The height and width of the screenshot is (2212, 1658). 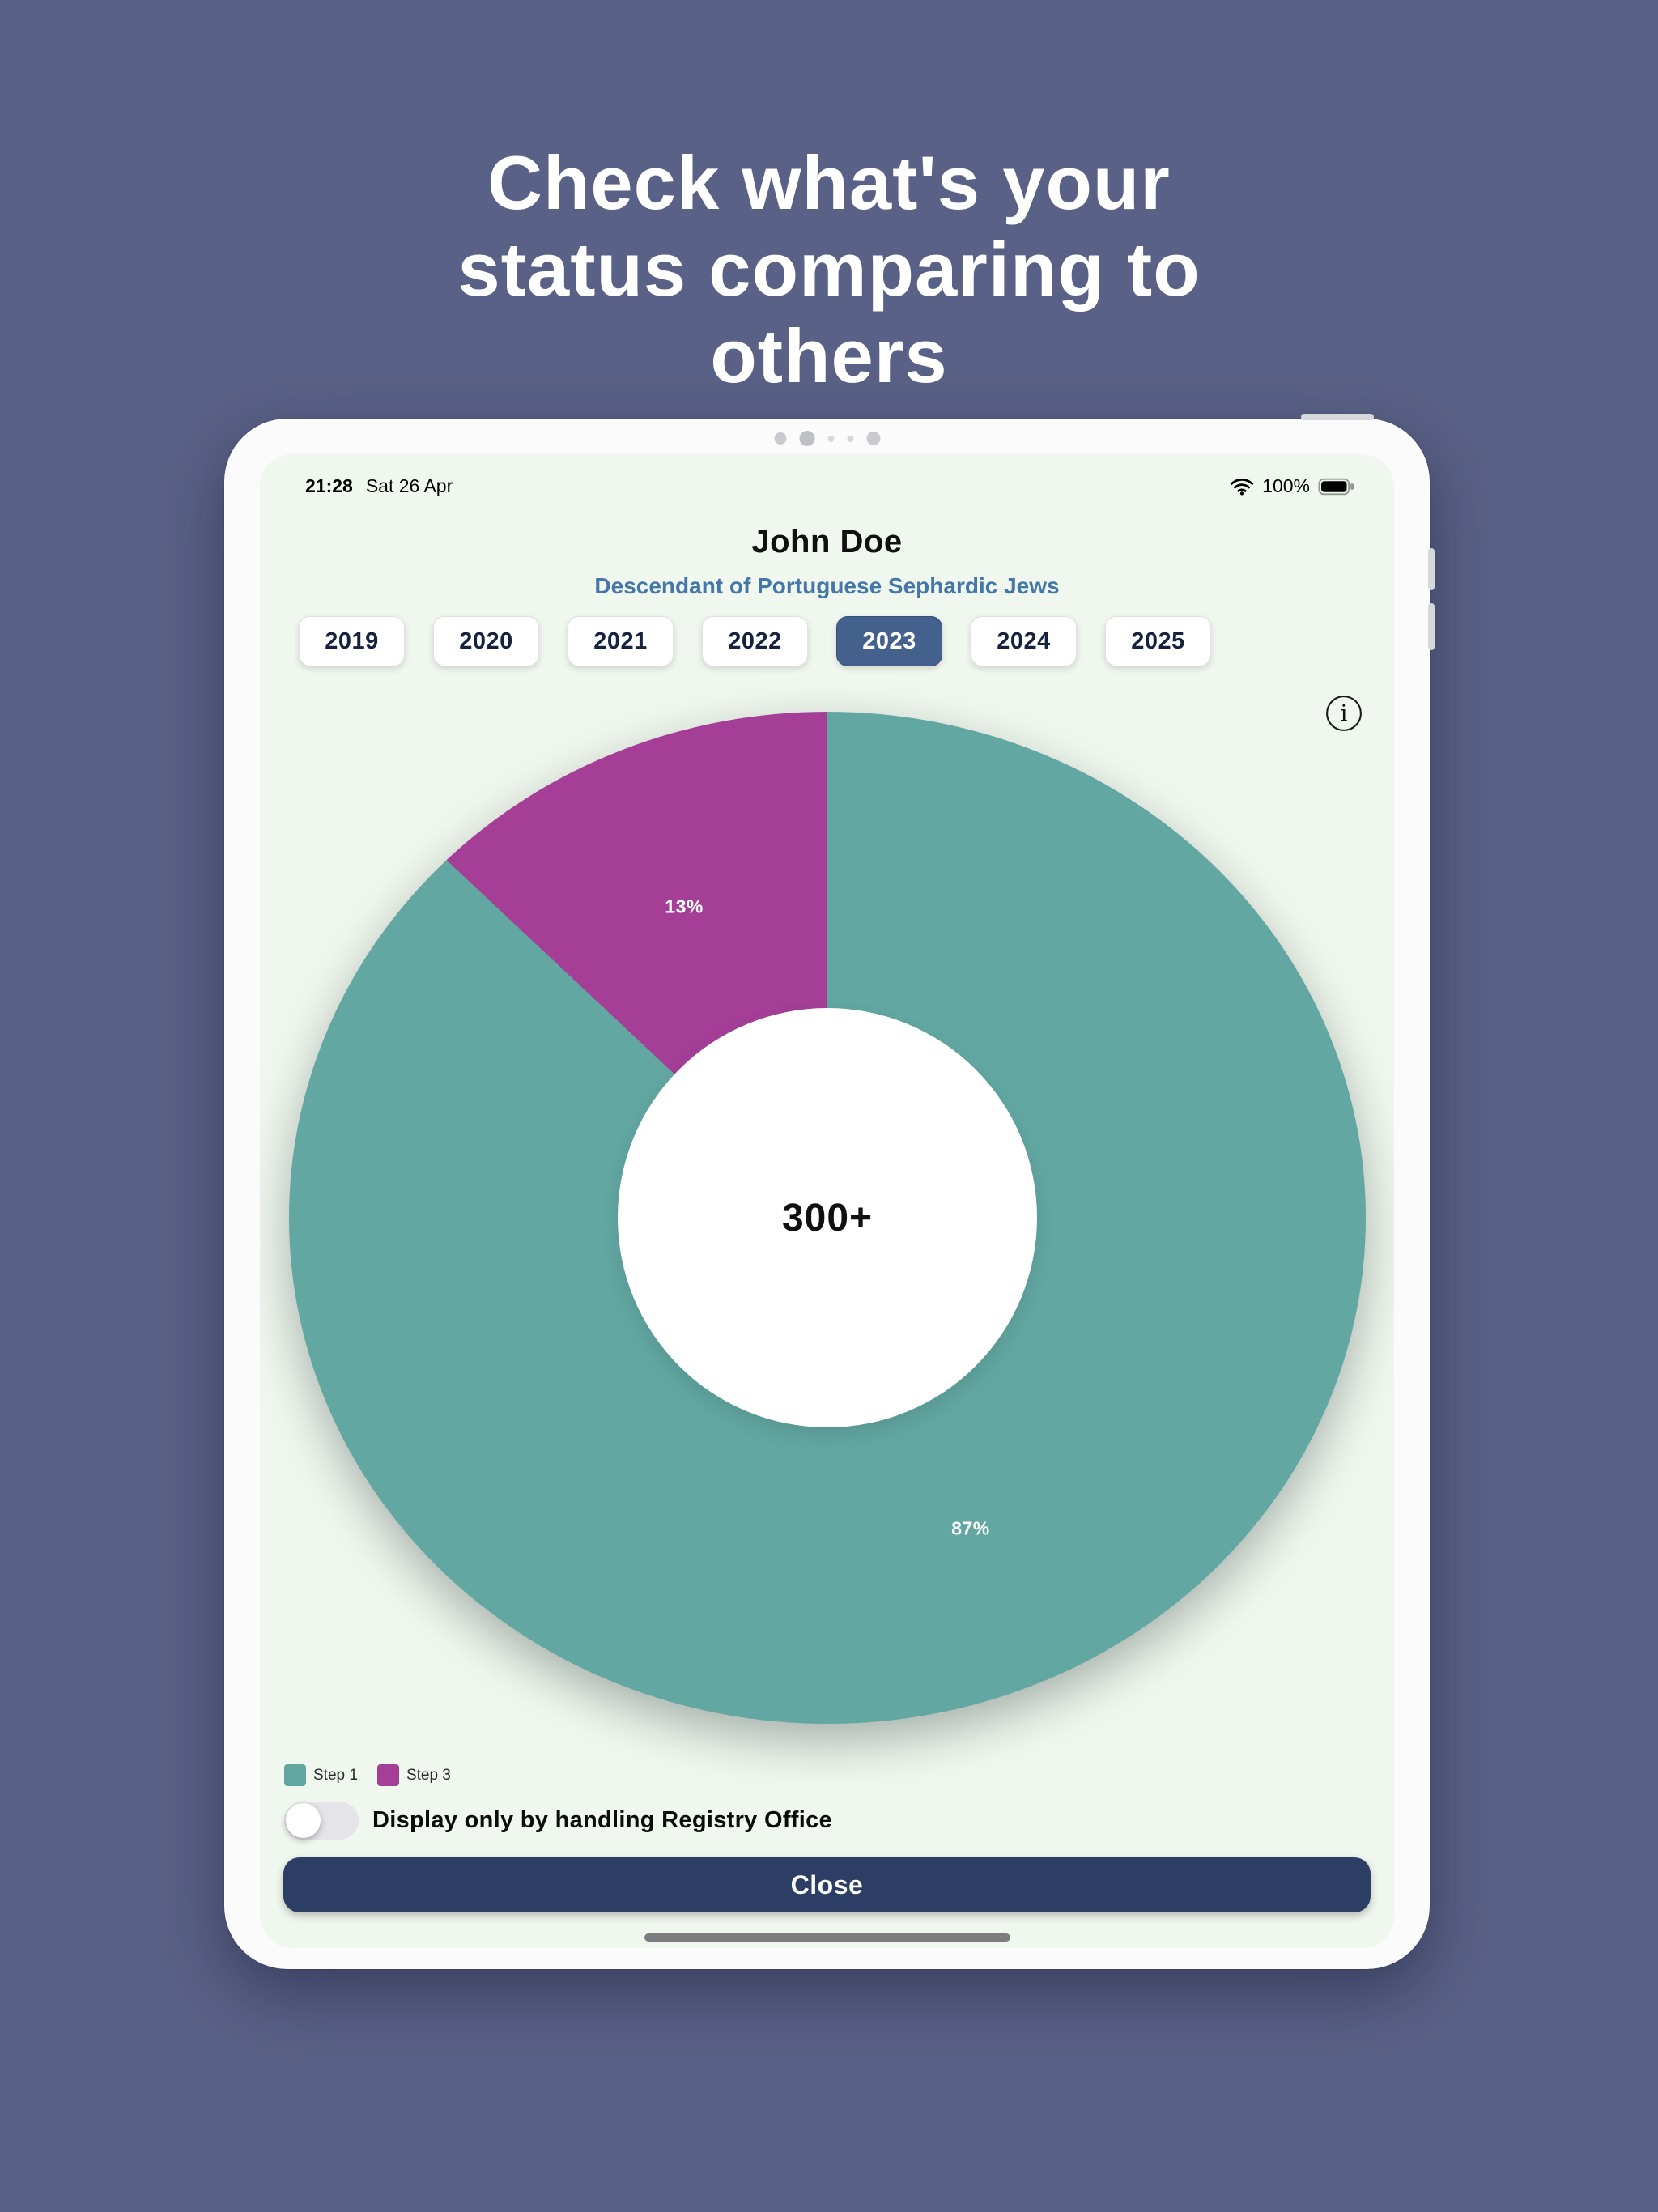 I want to click on legend-item-step-3: Step 3, so click(x=413, y=1775).